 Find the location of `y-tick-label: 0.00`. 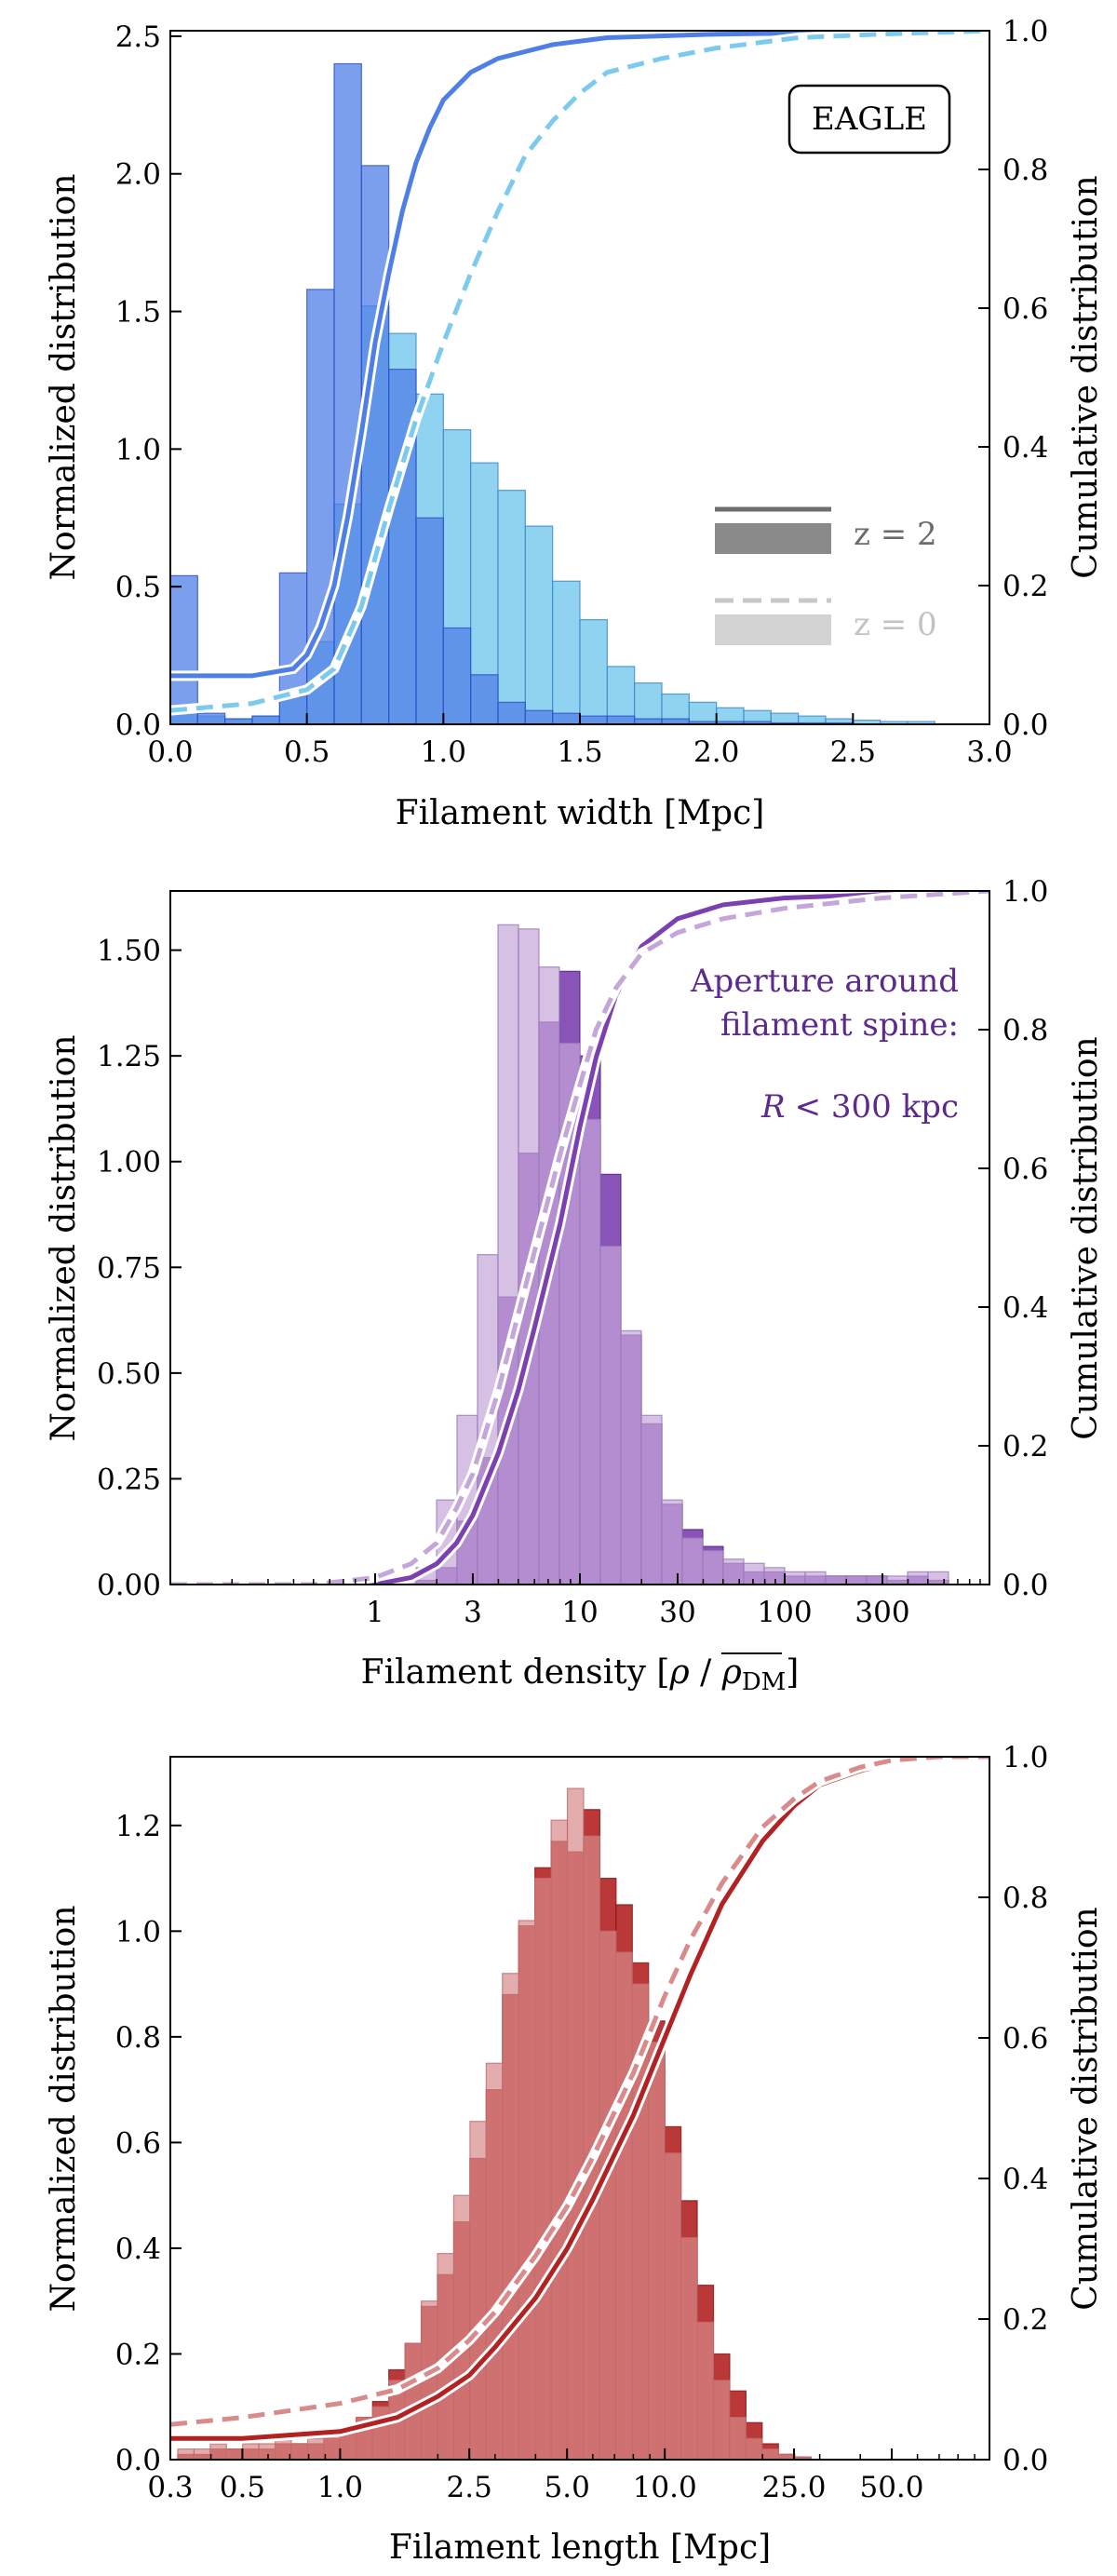

y-tick-label: 0.00 is located at coordinates (129, 1585).